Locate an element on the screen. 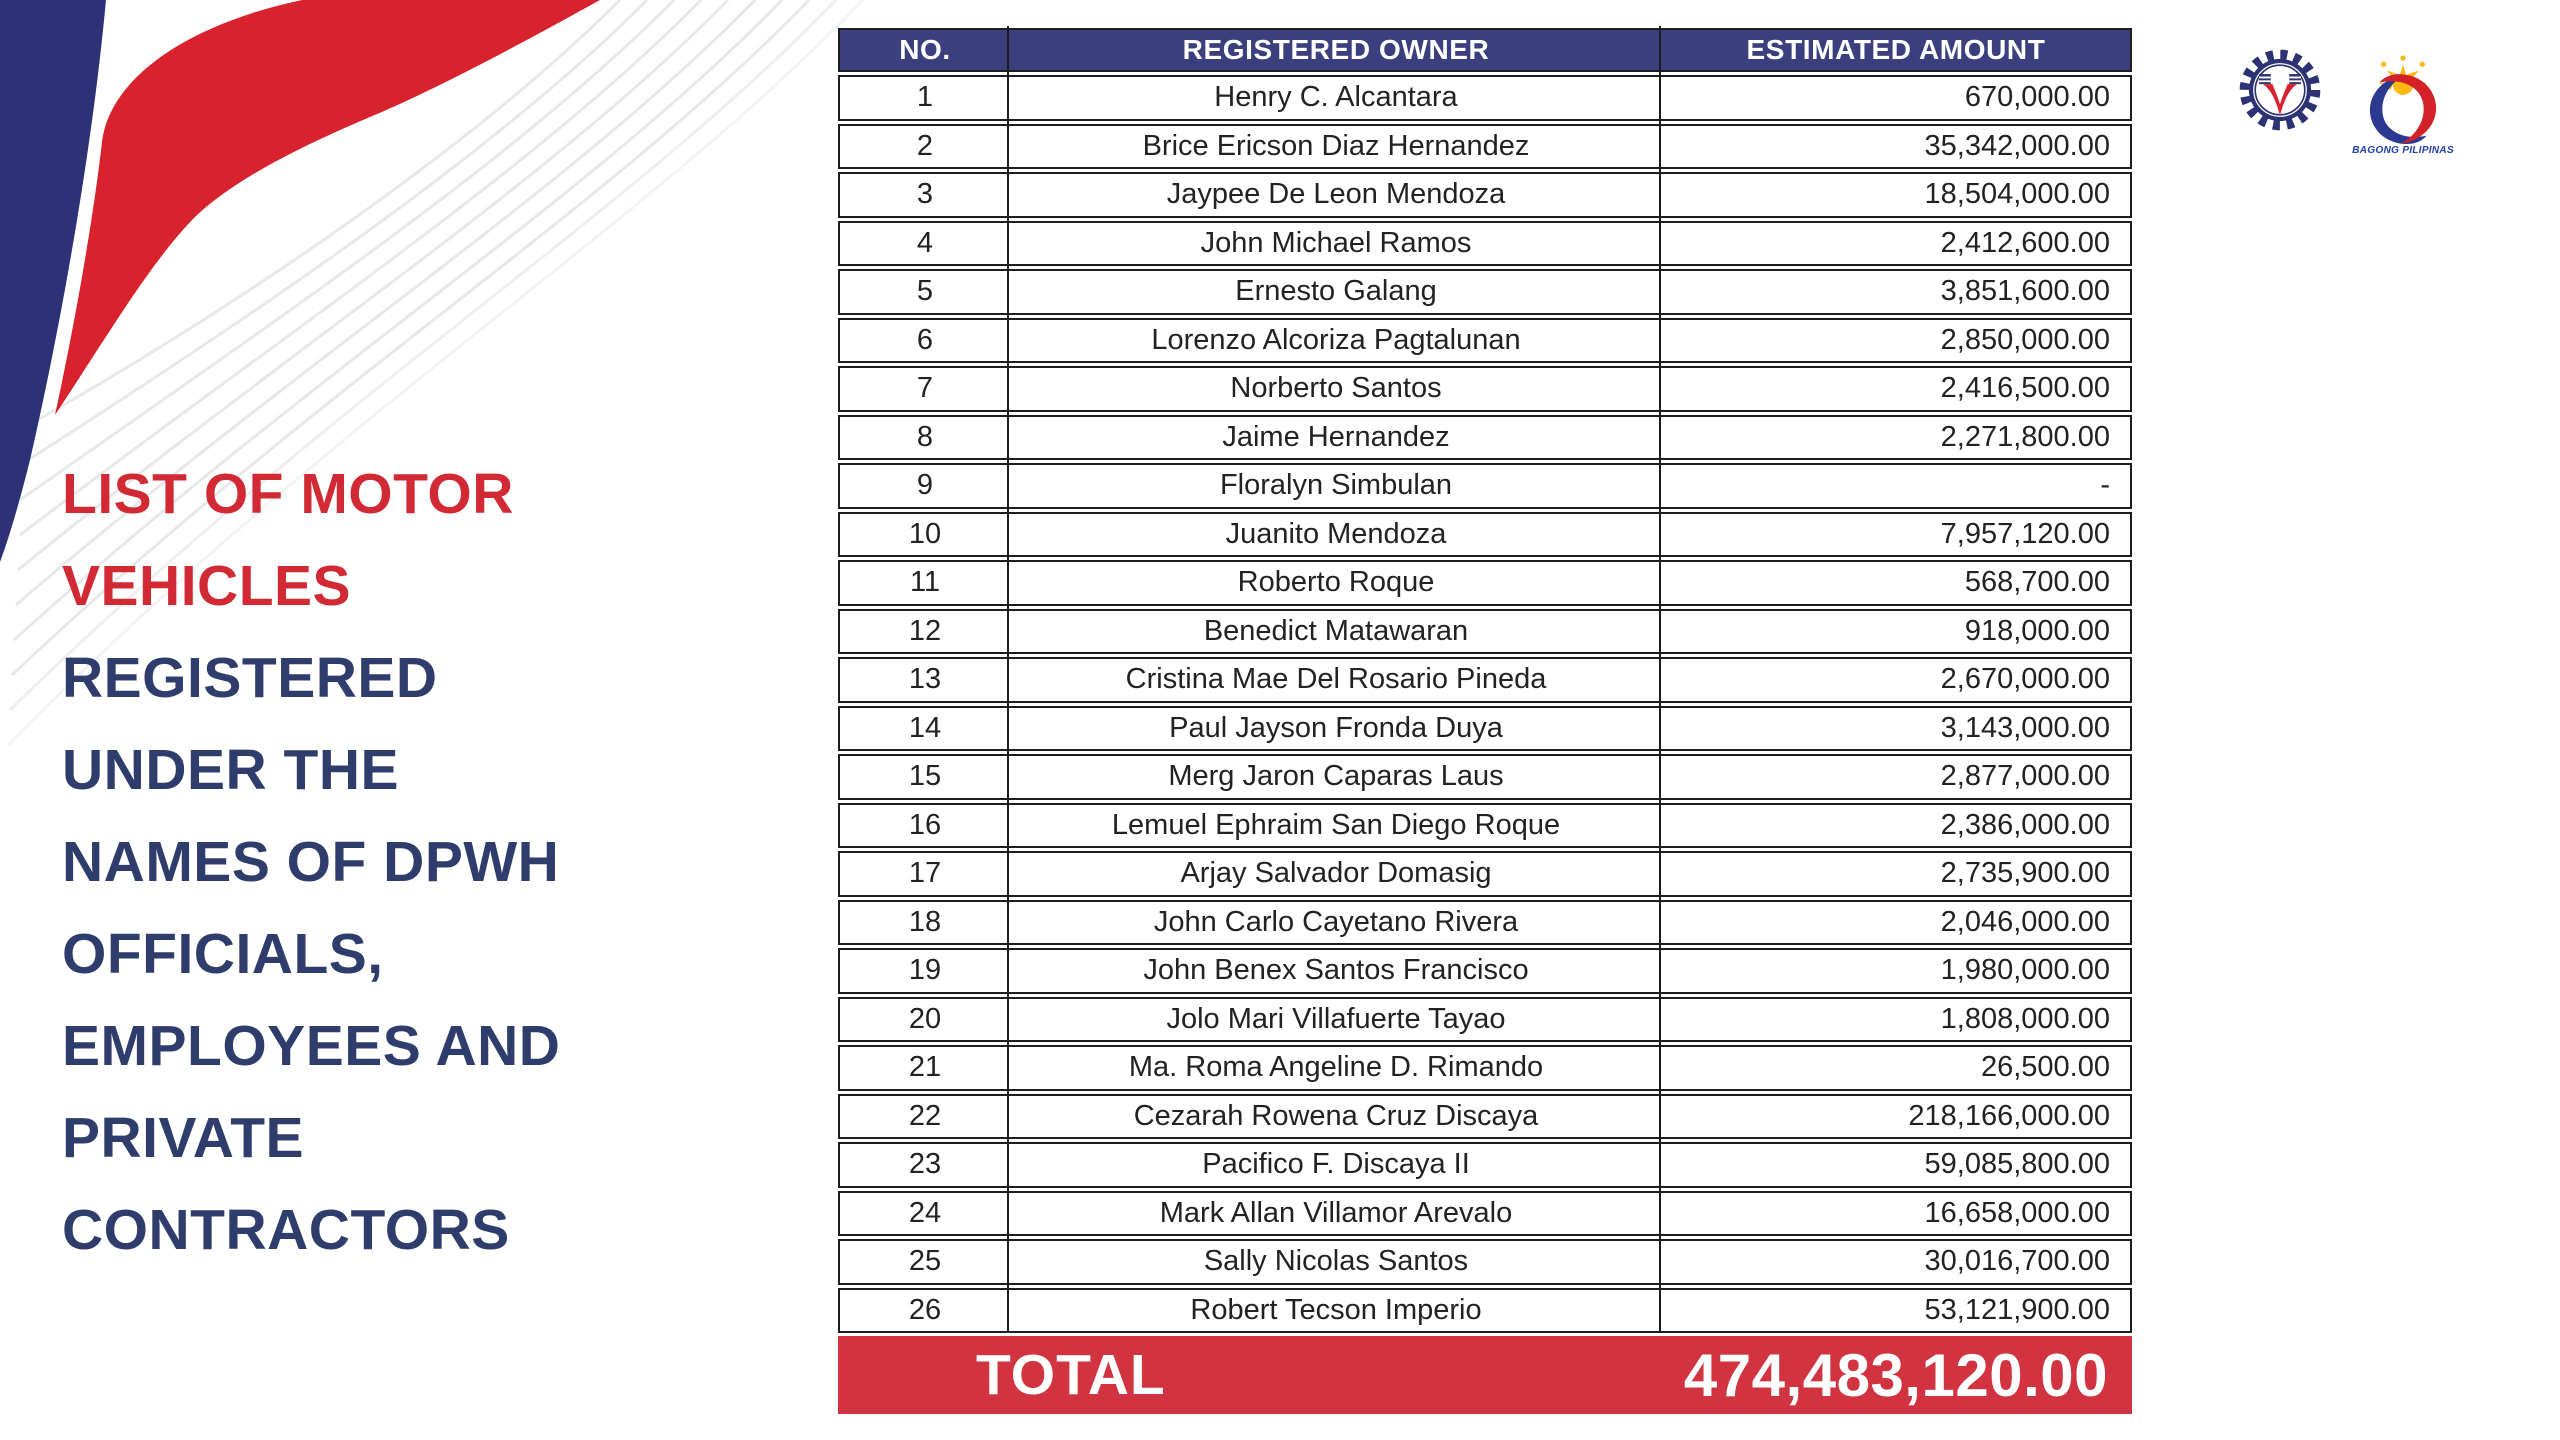  table-row: 7 Norberto Santos 2,416,500.00 is located at coordinates (1485, 389).